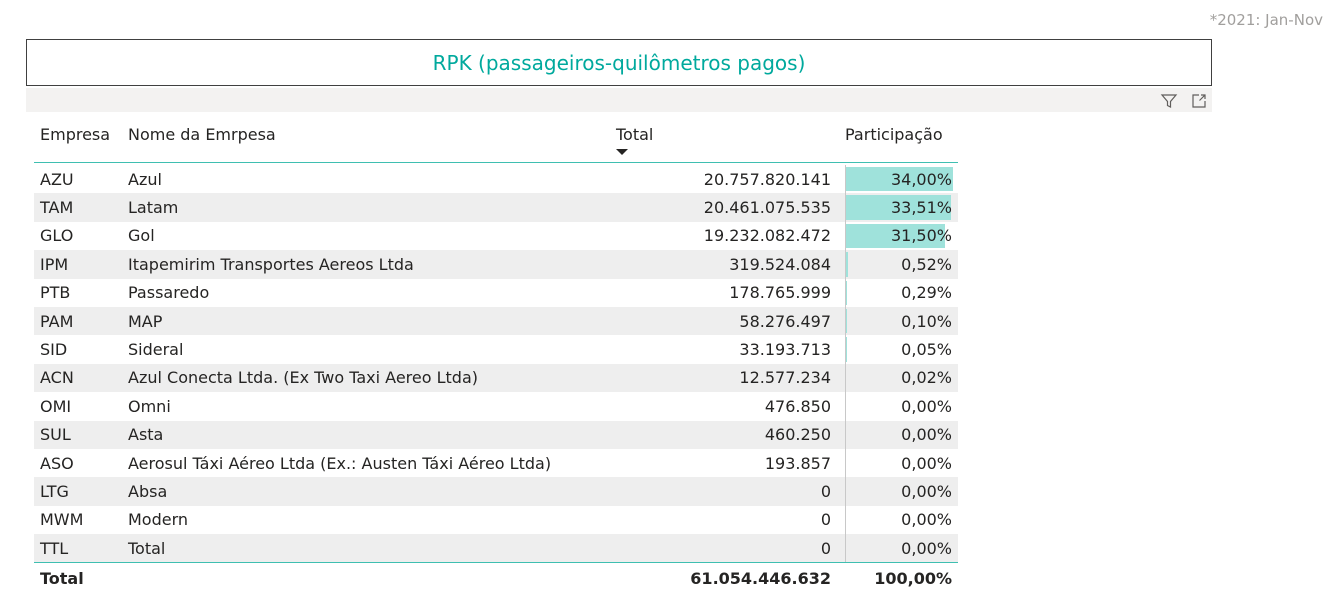  I want to click on column-header-total: Total, so click(635, 134).